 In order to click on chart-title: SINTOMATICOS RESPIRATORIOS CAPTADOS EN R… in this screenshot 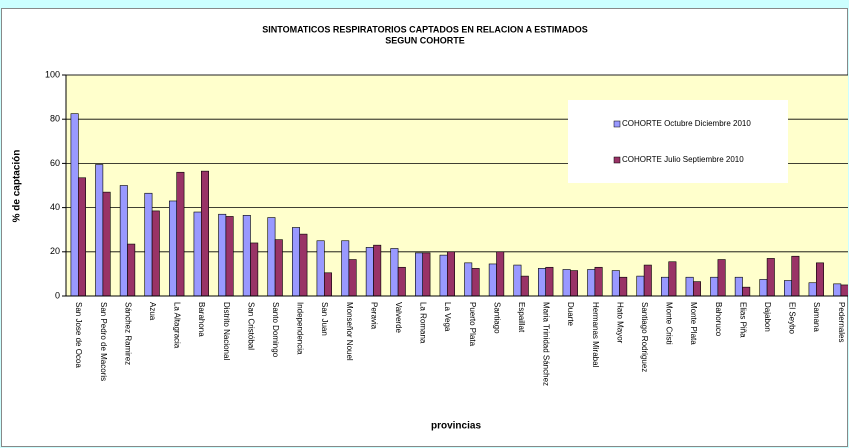, I will do `click(425, 29)`.